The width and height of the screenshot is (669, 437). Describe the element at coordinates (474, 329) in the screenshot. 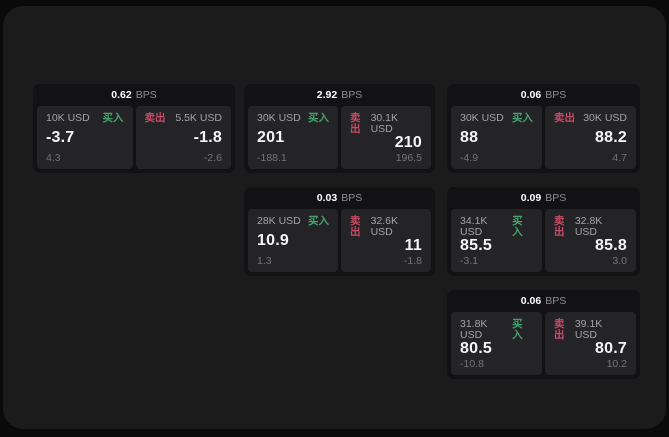

I see `buy-size: 31.8K USD` at that location.